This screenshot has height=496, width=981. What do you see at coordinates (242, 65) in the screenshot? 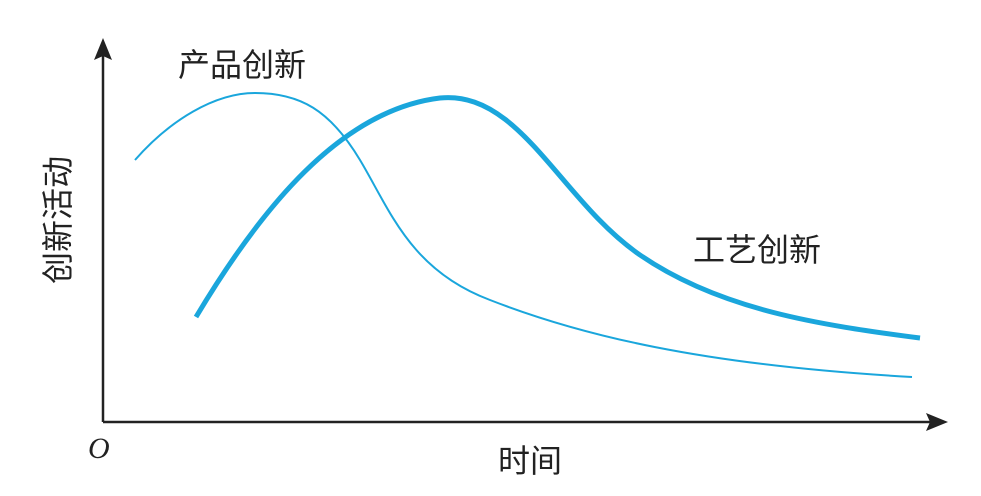
I see `curve-label: 产品创新` at bounding box center [242, 65].